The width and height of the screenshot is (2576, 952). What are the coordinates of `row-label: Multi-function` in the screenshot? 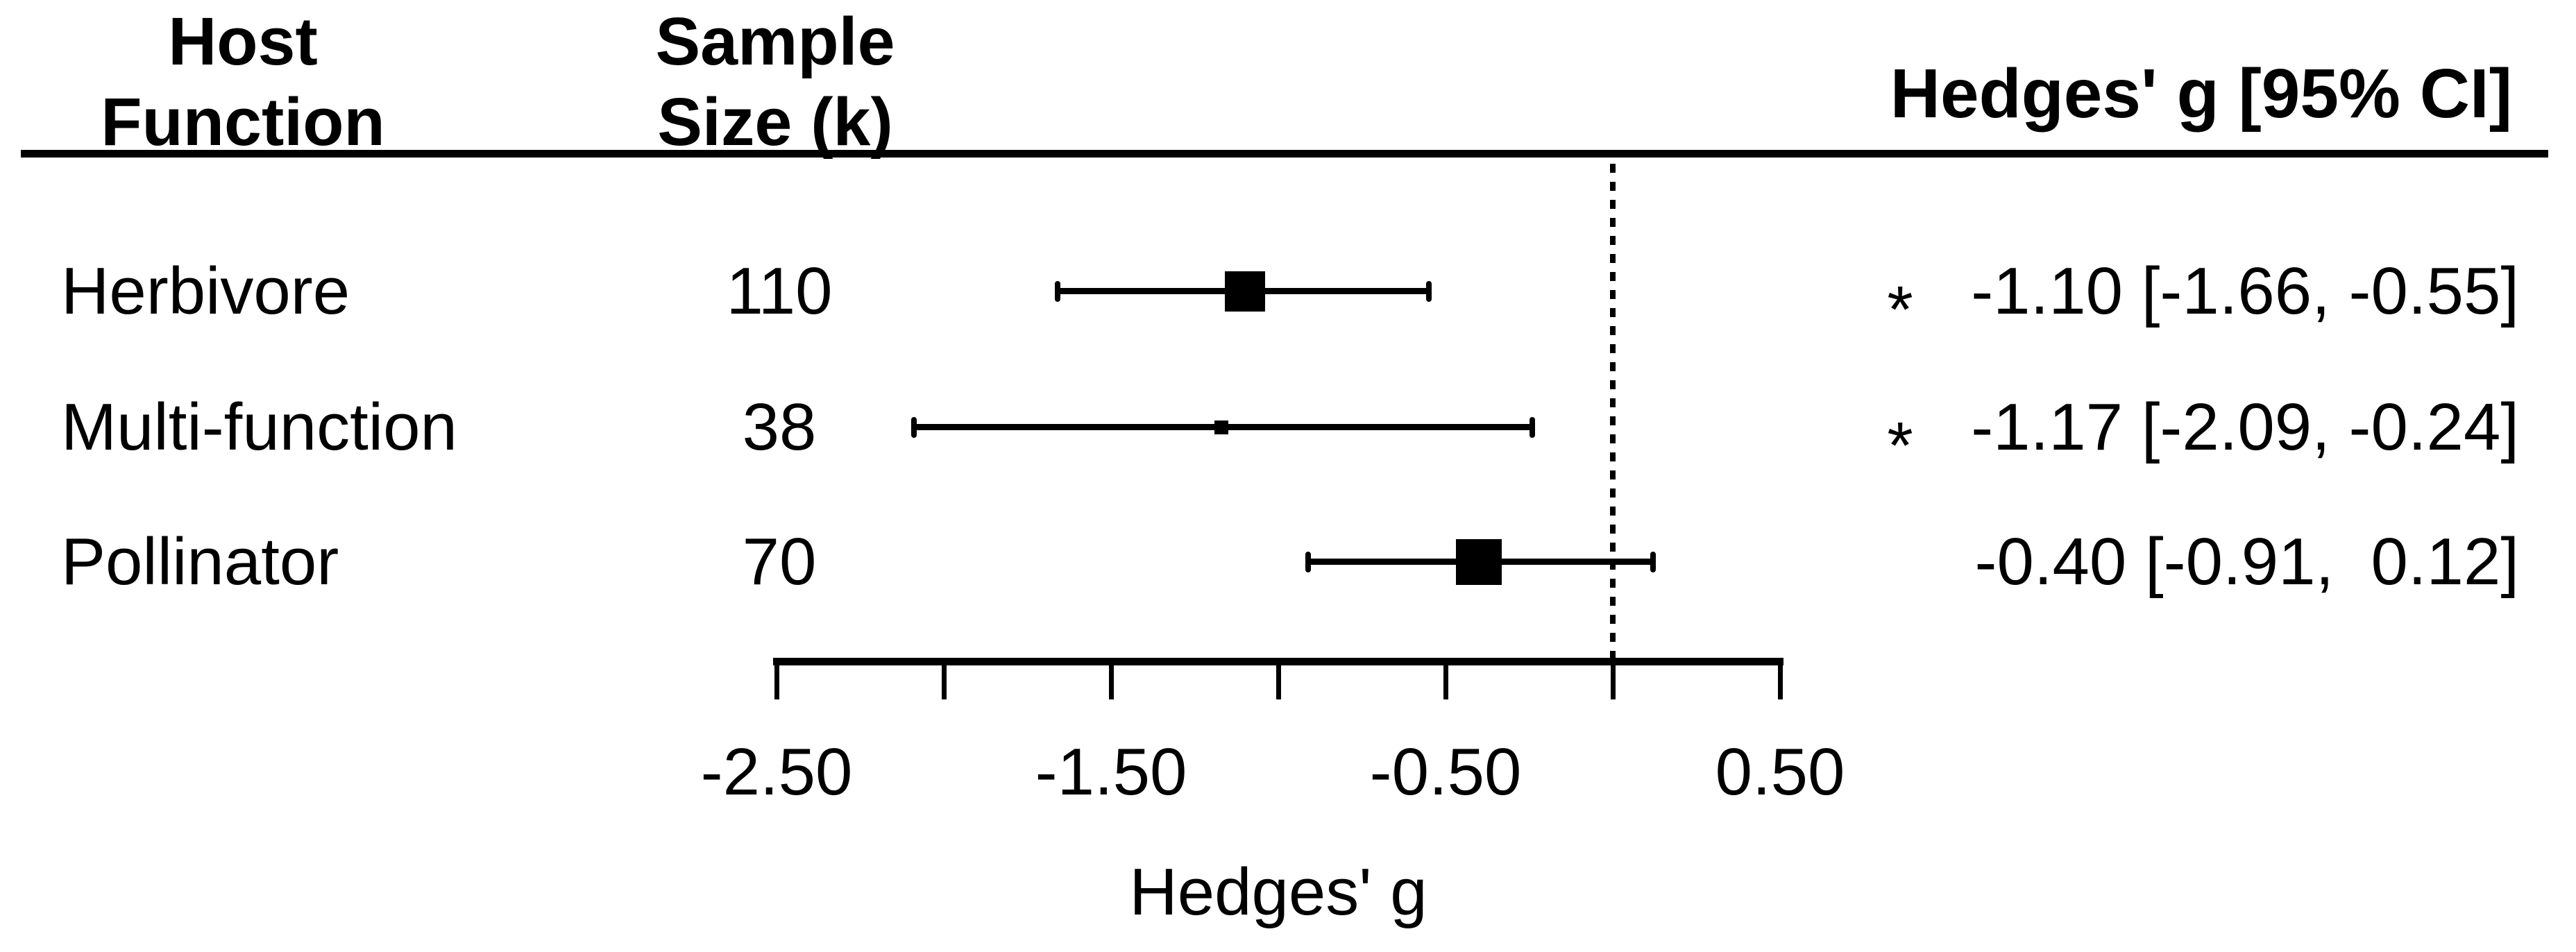 It's located at (259, 427).